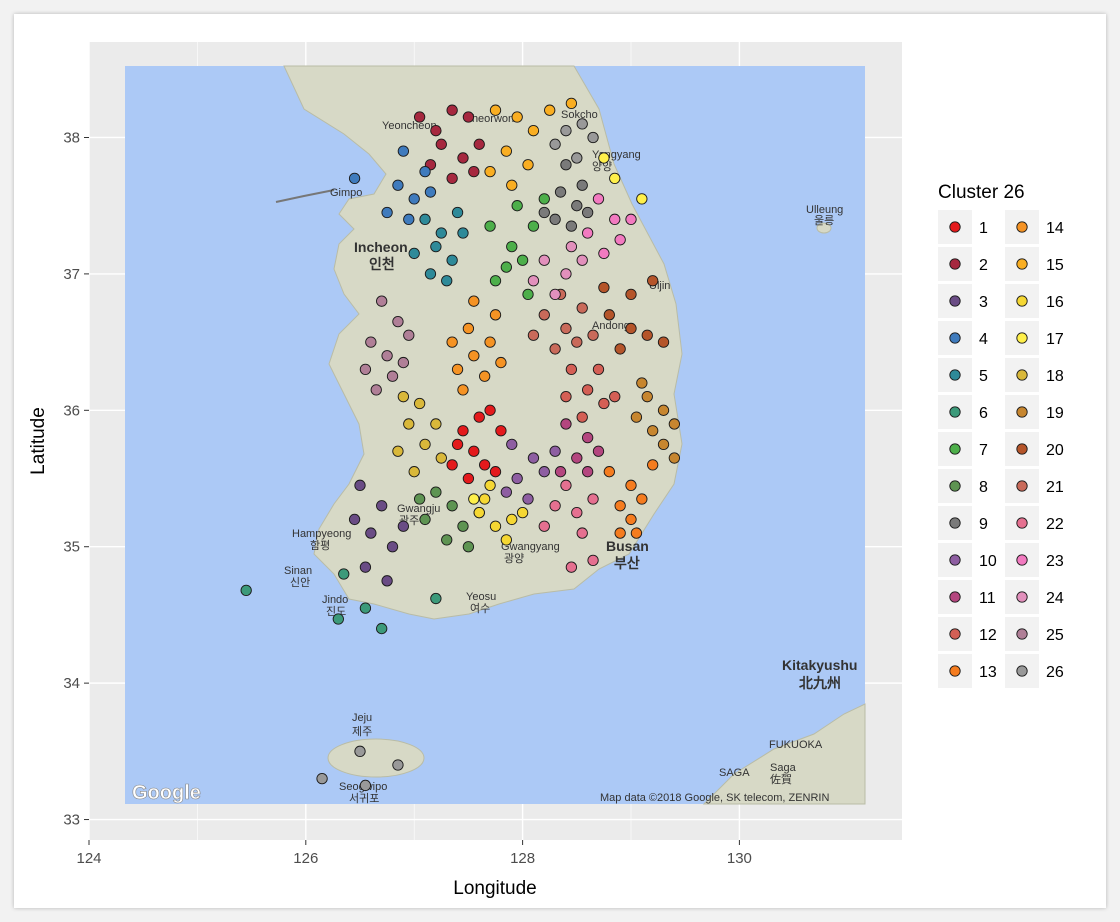  Describe the element at coordinates (1055, 487) in the screenshot. I see `legend-label-21: 21` at that location.